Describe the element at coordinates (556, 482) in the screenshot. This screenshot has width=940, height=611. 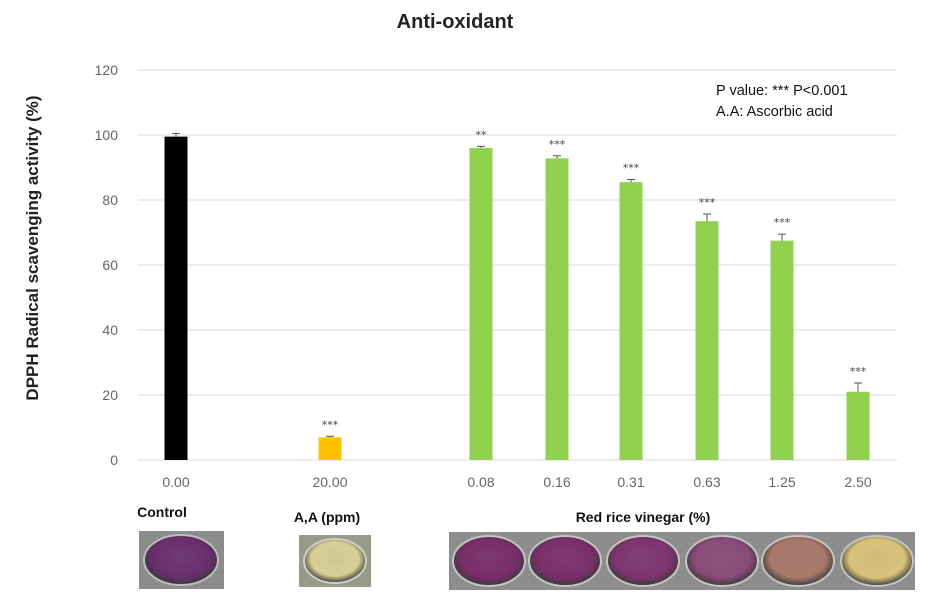
I see `x-tick-label: 0.16` at that location.